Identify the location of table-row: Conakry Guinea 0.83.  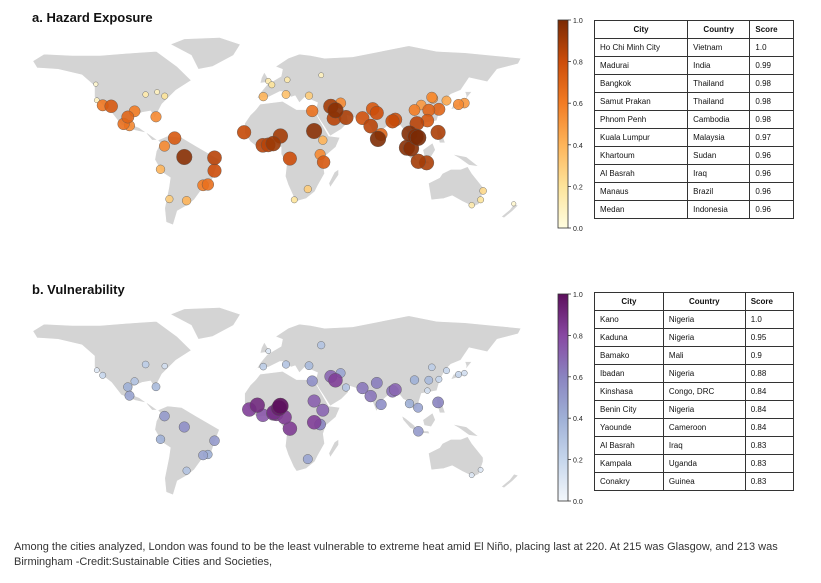
(694, 481).